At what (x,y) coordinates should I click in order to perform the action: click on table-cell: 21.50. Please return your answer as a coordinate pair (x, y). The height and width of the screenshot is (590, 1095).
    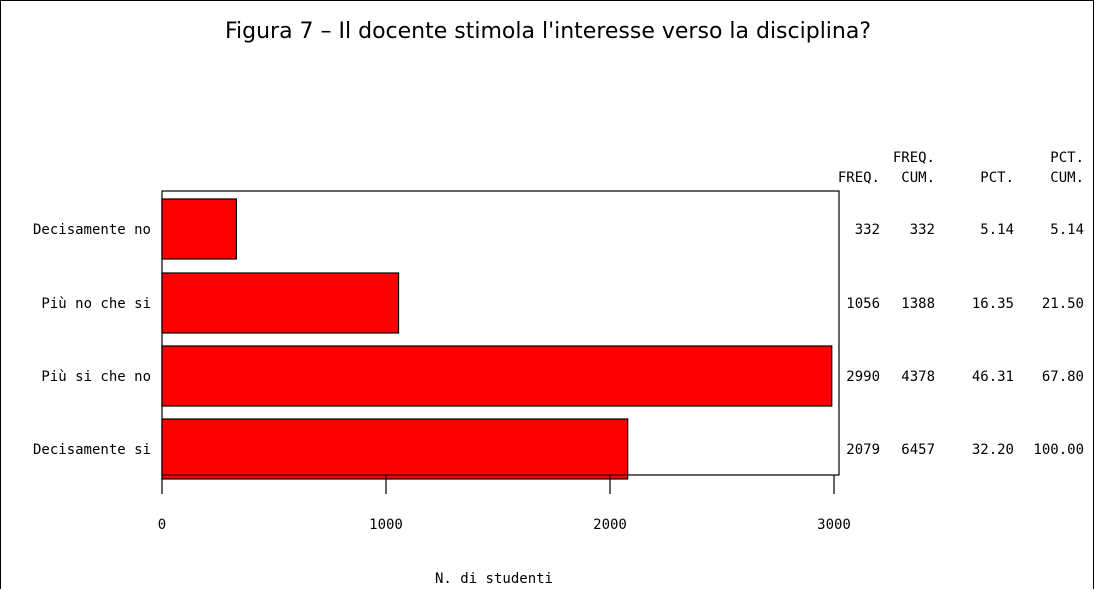
    Looking at the image, I should click on (1063, 304).